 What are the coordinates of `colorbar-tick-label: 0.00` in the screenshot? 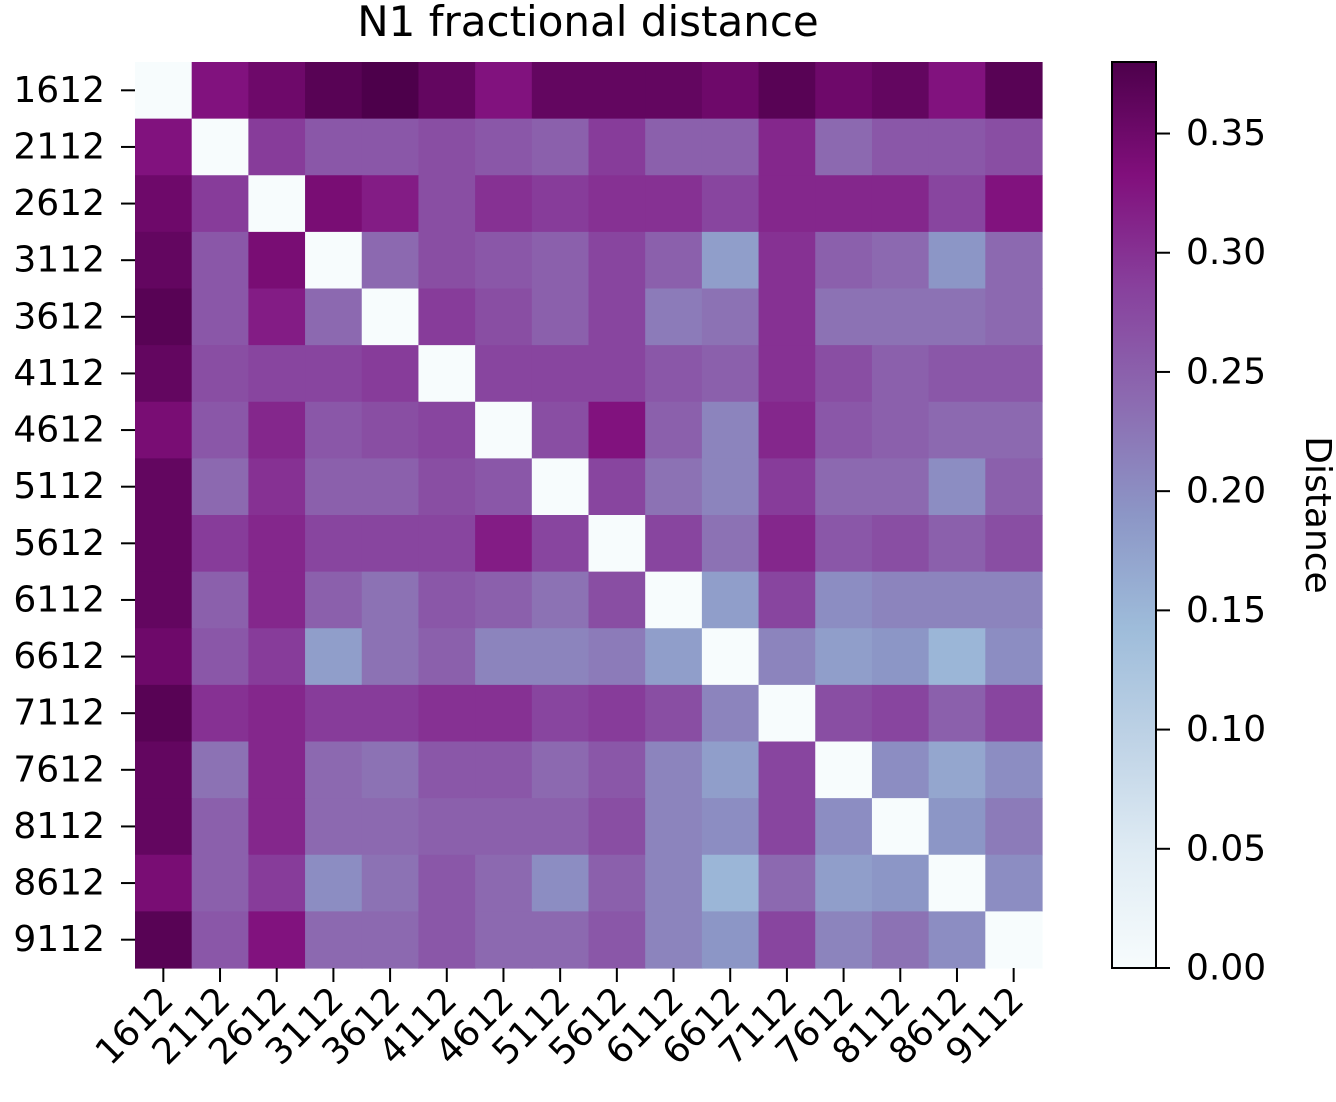 It's located at (1226, 968).